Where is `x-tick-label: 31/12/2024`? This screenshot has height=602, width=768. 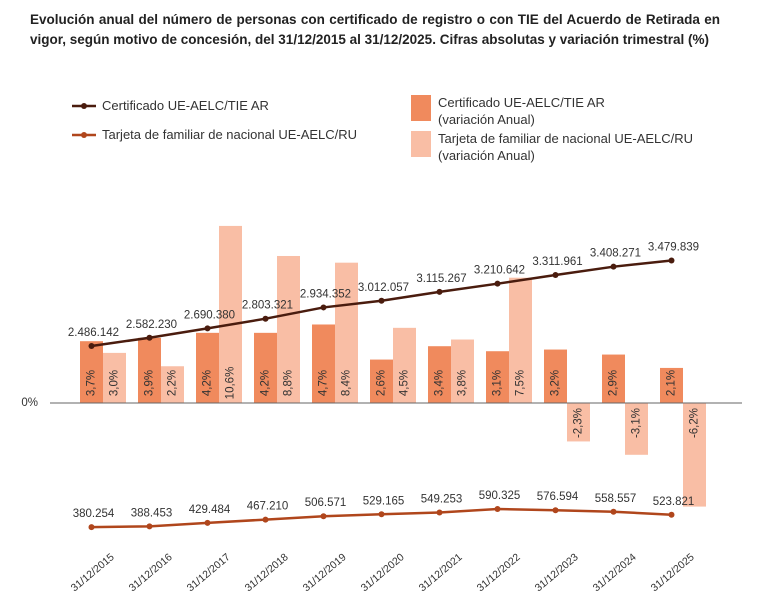
x-tick-label: 31/12/2024 is located at coordinates (615, 572).